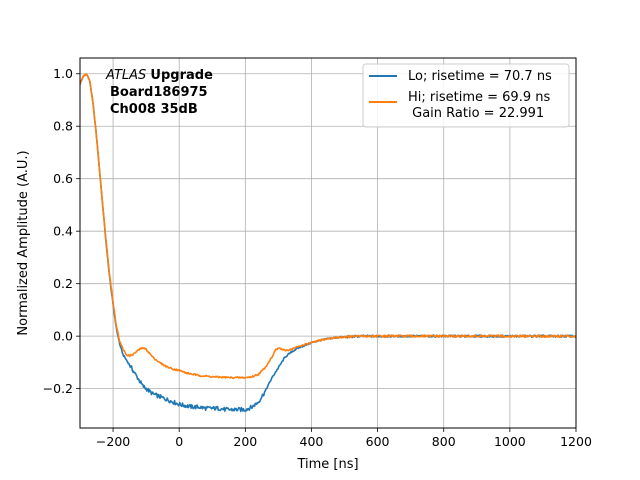 The height and width of the screenshot is (480, 640). I want to click on annotation-line1: ATLAS Upgrade, so click(159, 75).